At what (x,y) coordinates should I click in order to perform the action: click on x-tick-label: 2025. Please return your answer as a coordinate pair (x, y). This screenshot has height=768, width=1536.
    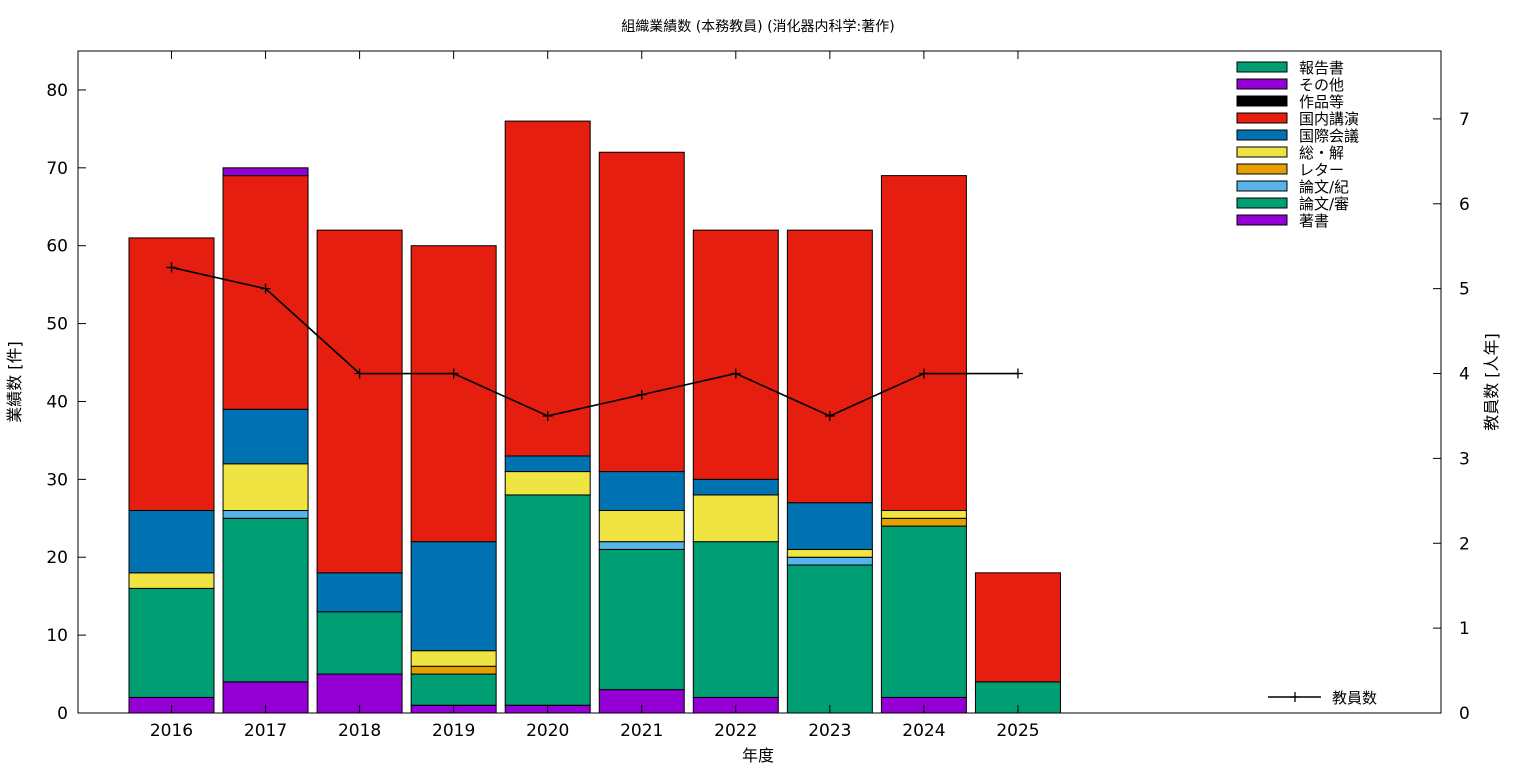
    Looking at the image, I should click on (1017, 731).